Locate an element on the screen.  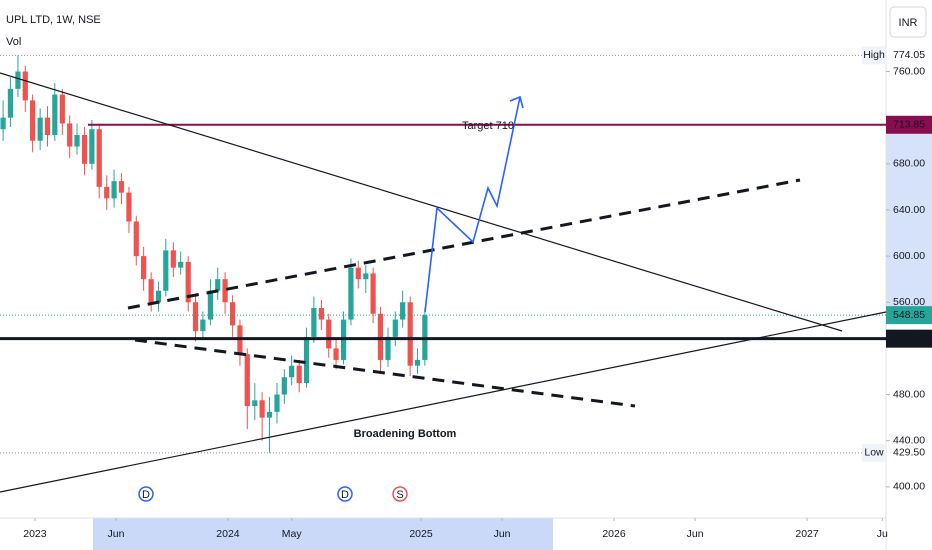
x-tick-label: May is located at coordinates (292, 534).